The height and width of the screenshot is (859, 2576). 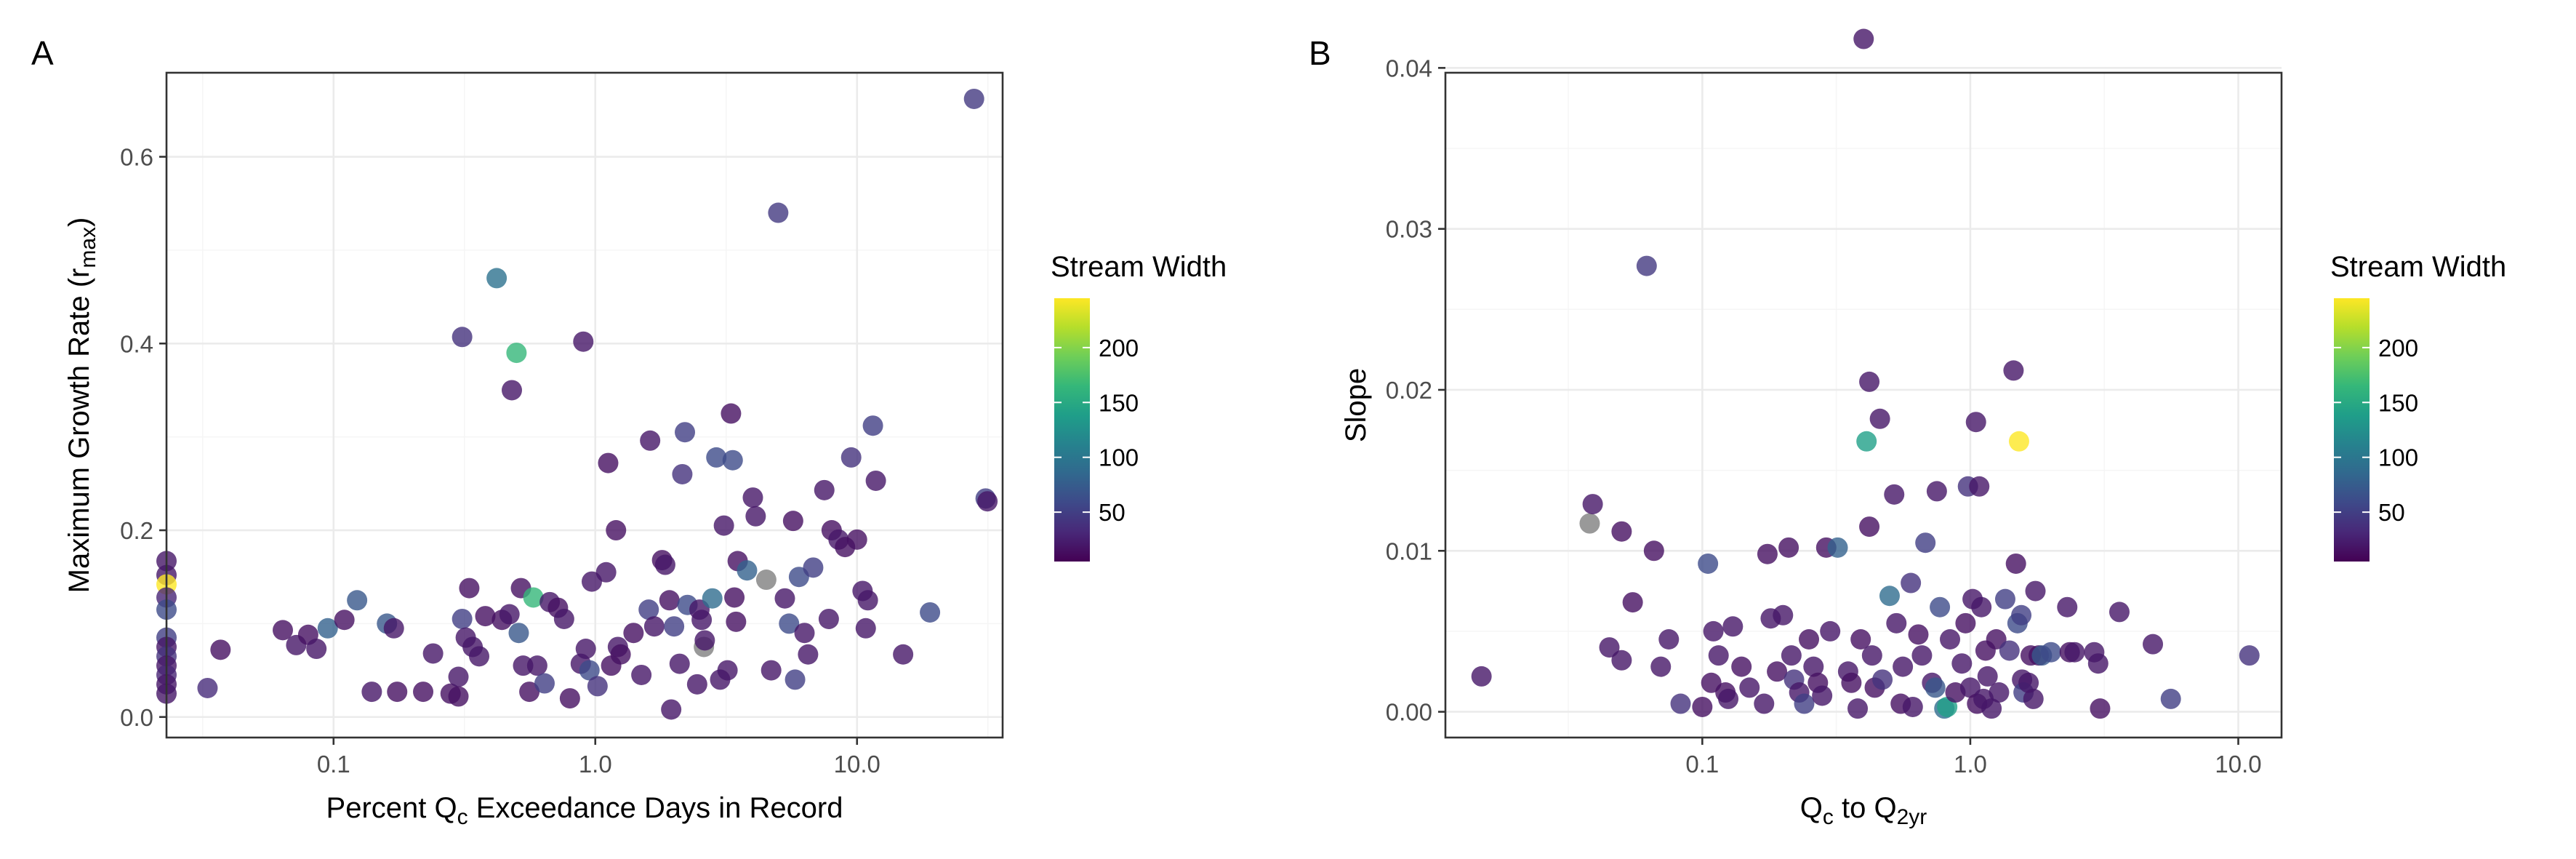 I want to click on panel-b-x-ticks: 0.1 1.0 10.0, so click(x=1974, y=758).